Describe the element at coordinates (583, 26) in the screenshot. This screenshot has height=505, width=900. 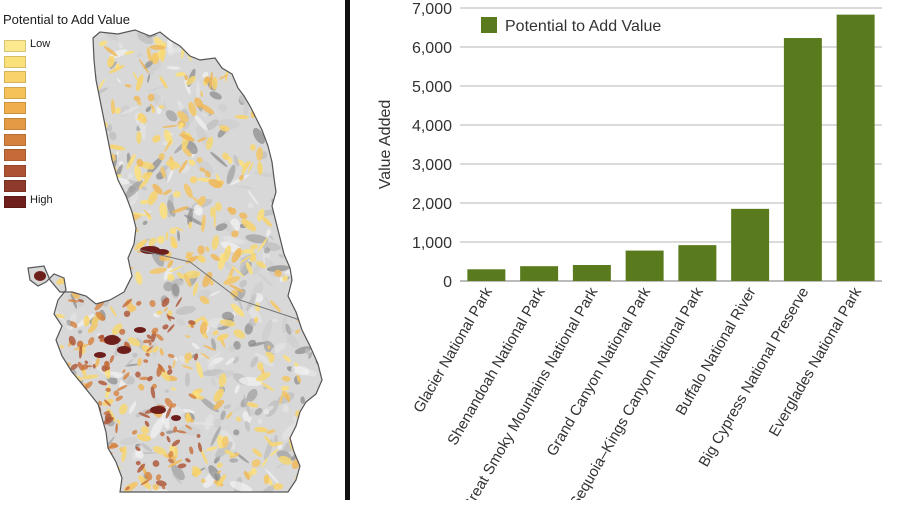
I see `legend-label: Potential to Add Value` at that location.